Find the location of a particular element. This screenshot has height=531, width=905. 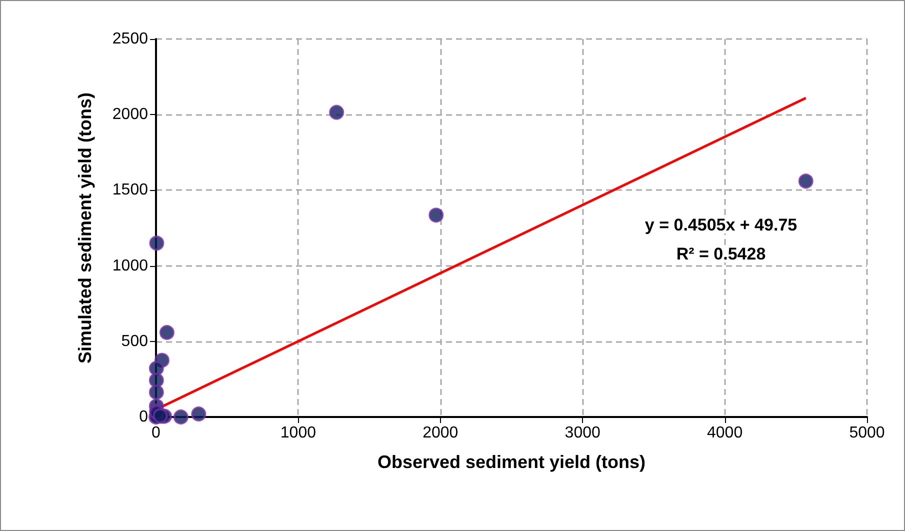

annotation: y = 0.4505x + 49.75 is located at coordinates (721, 225).